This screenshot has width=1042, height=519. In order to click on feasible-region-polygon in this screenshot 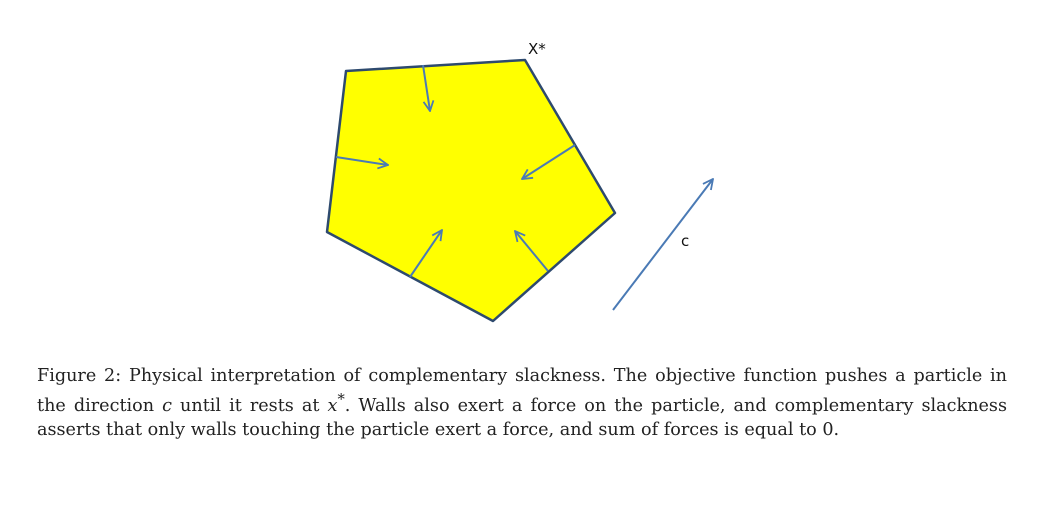, I will do `click(471, 190)`.